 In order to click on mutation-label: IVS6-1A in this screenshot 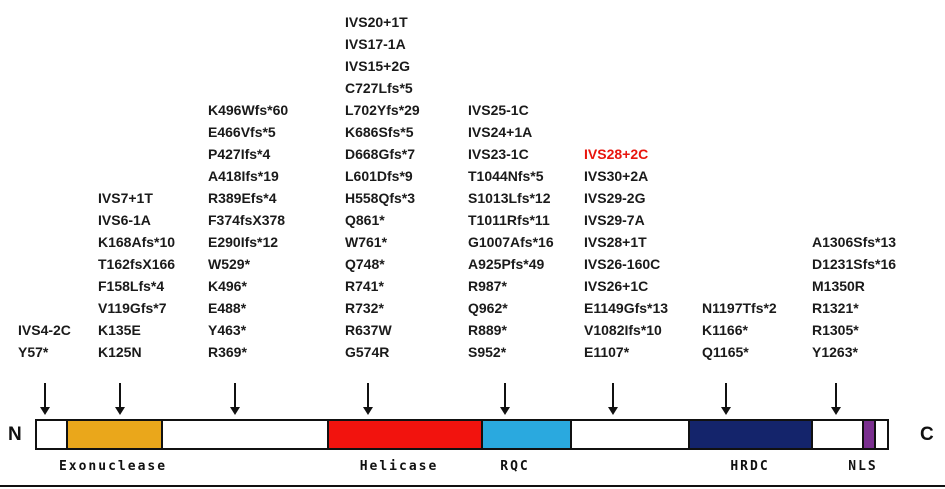, I will do `click(124, 220)`.